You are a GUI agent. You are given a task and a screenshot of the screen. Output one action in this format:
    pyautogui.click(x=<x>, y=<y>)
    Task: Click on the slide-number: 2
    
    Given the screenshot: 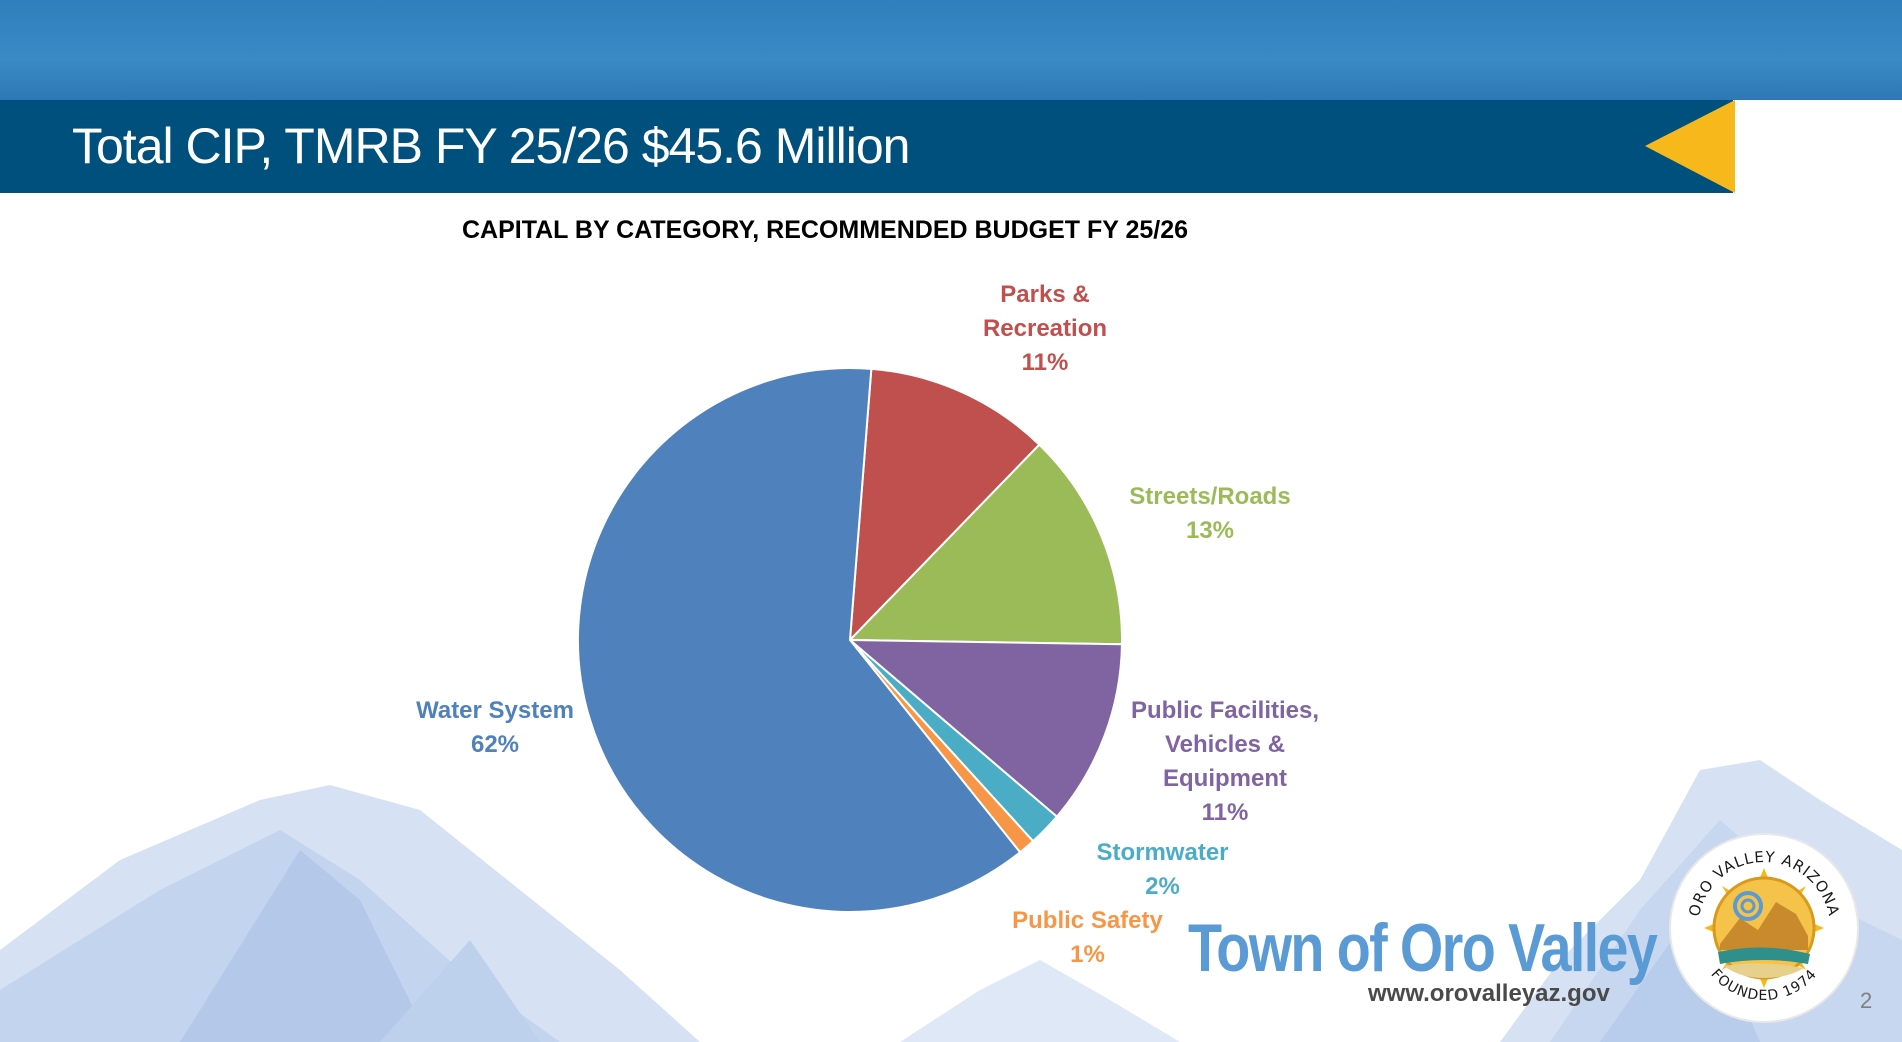 What is the action you would take?
    pyautogui.click(x=1866, y=1000)
    